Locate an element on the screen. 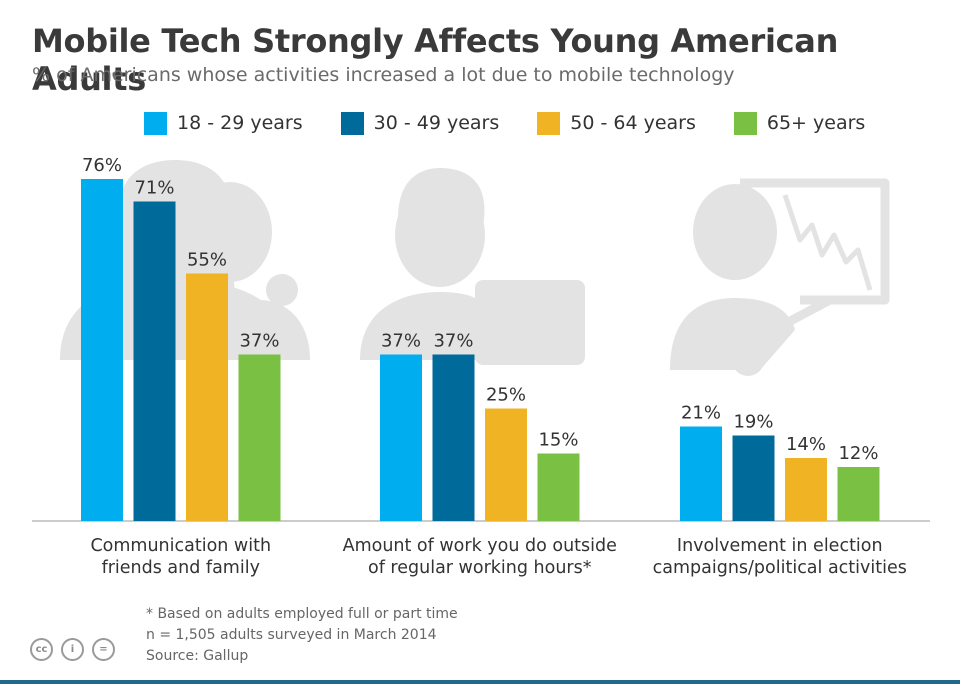 The image size is (960, 684). value-label-1-series-3: 55% is located at coordinates (207, 260).